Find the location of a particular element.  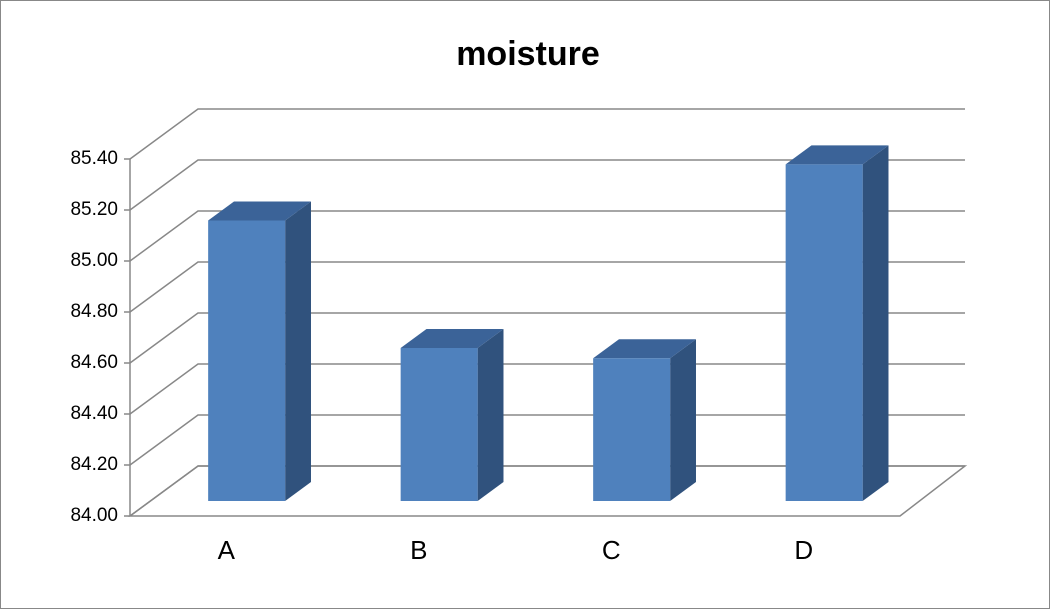

y-tick-label: 84.20 is located at coordinates (94, 464).